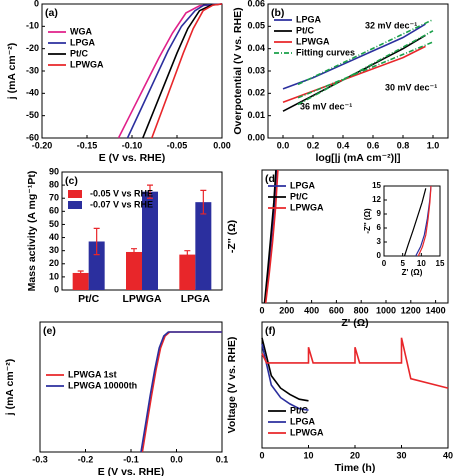 The width and height of the screenshot is (453, 476). Describe the element at coordinates (326, 106) in the screenshot. I see `annotation: 36 mV dec⁻¹` at that location.